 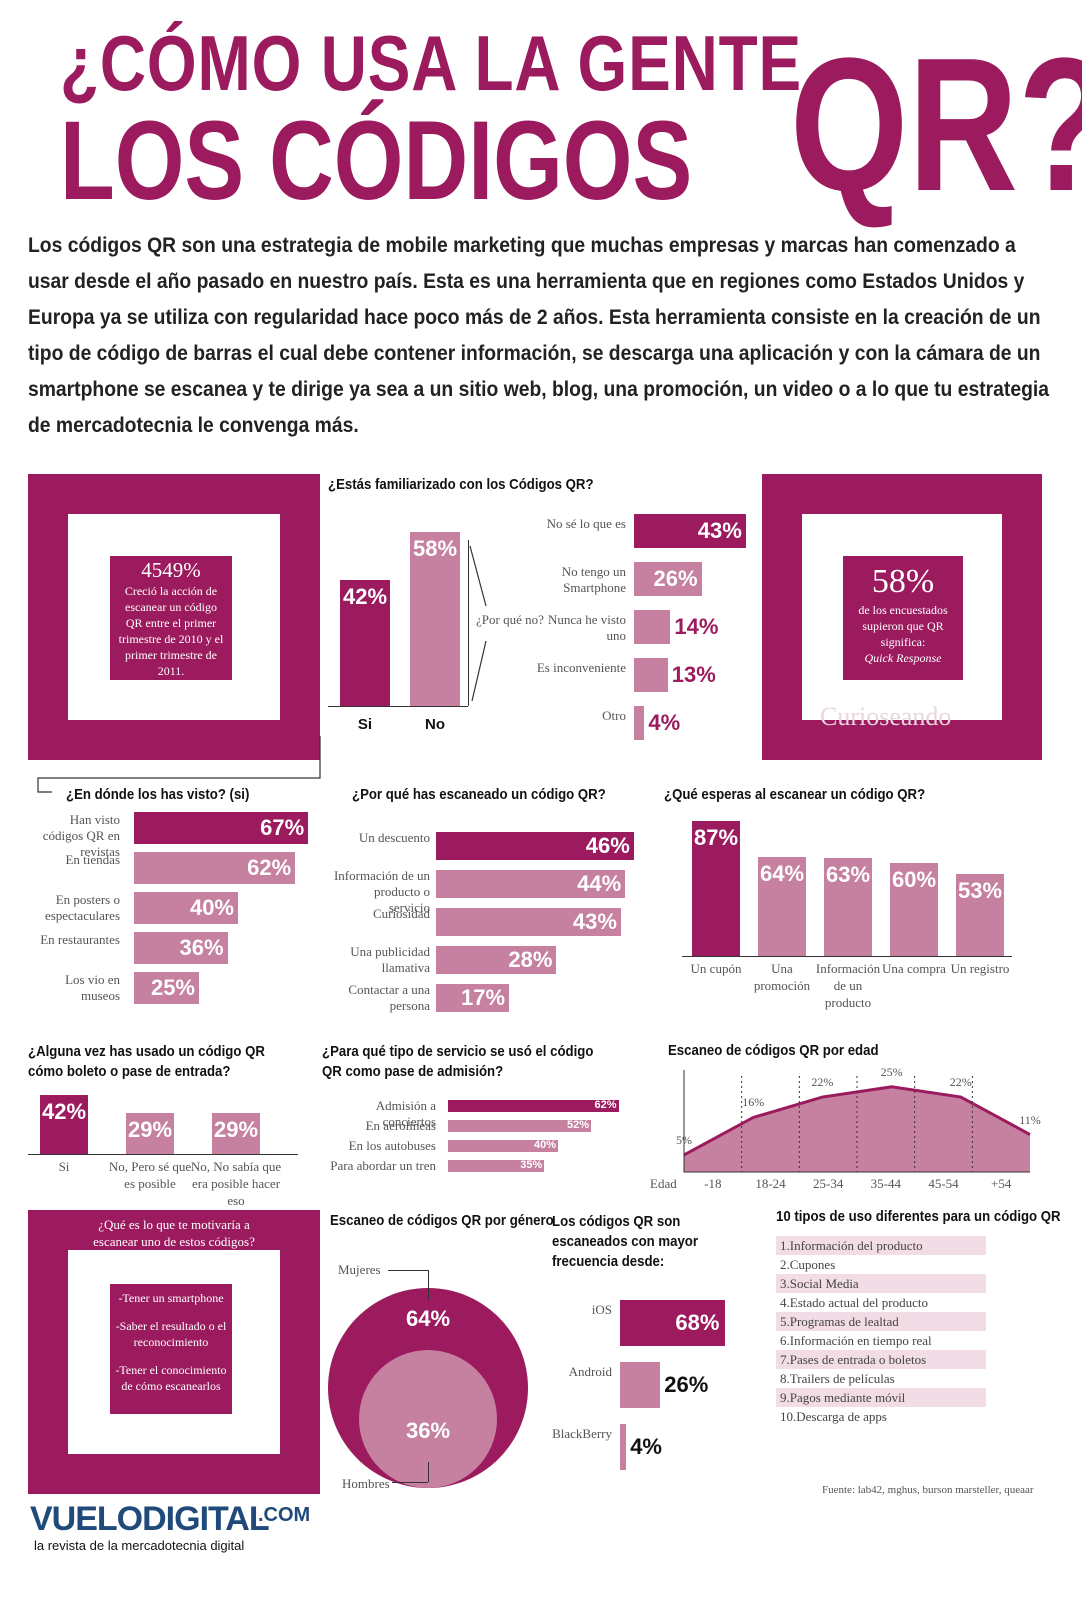 I want to click on title-qr: QR?, so click(x=936, y=125).